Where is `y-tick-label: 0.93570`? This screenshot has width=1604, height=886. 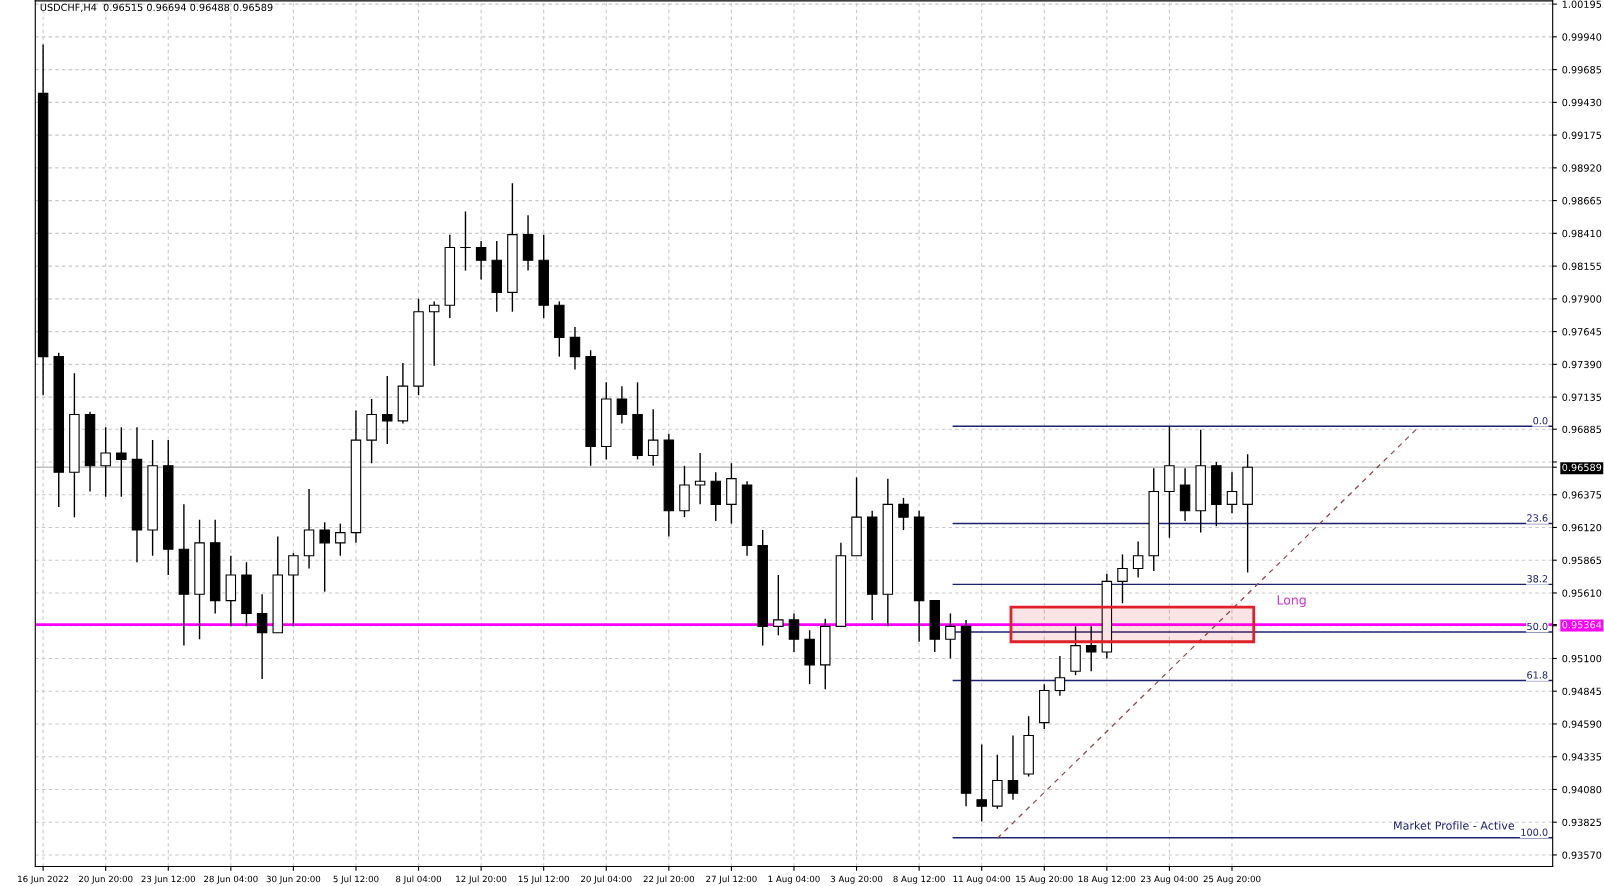 y-tick-label: 0.93570 is located at coordinates (1582, 855).